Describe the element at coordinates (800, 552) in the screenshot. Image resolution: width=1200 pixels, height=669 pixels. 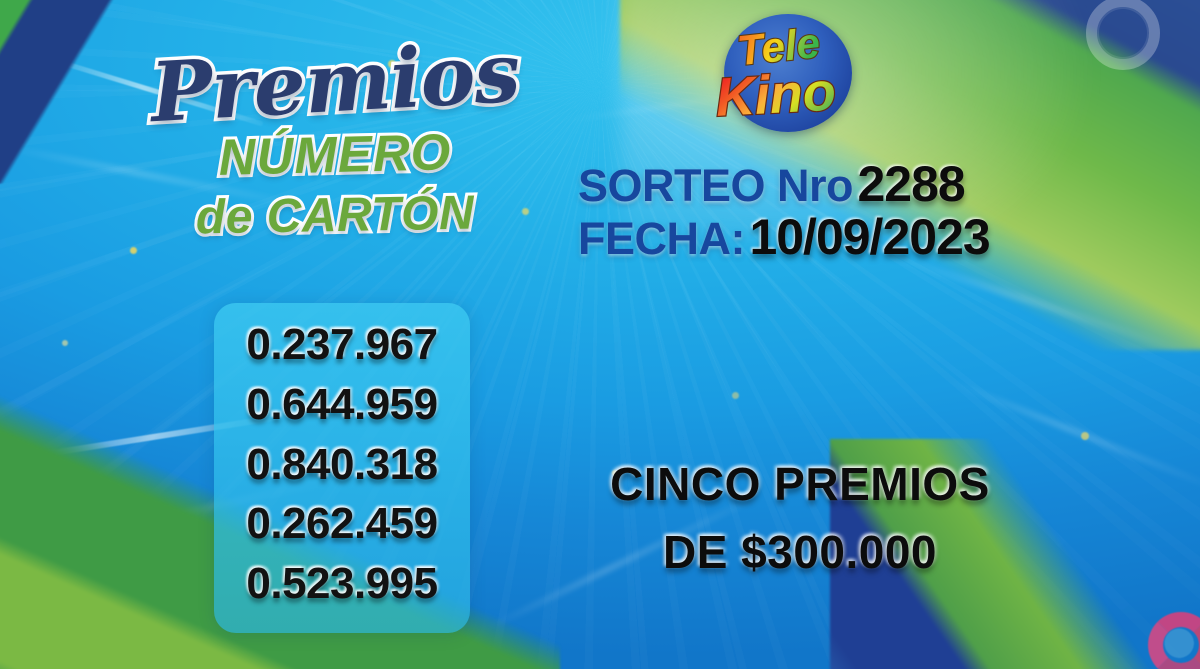
I see `prize-amount-line: DE $300.000` at that location.